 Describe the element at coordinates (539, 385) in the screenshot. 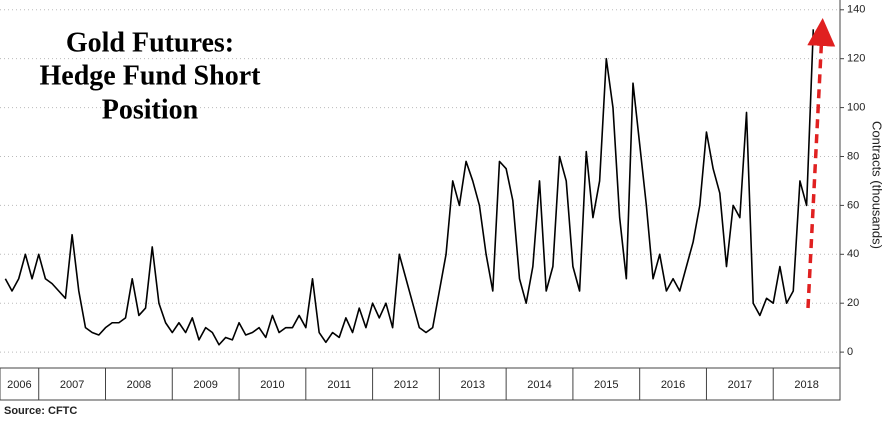

I see `x-tick-label: 2014` at that location.